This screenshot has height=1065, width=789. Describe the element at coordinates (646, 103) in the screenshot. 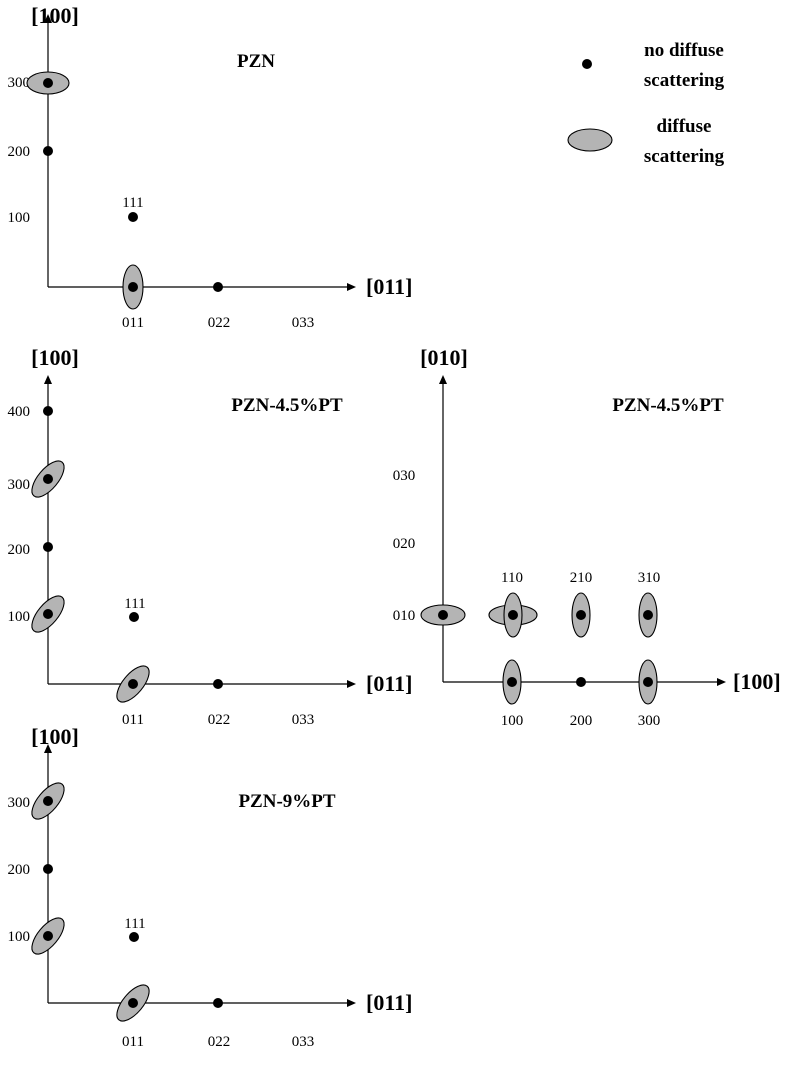

I see `legend: no diffuse scattering diffuse scattering` at that location.